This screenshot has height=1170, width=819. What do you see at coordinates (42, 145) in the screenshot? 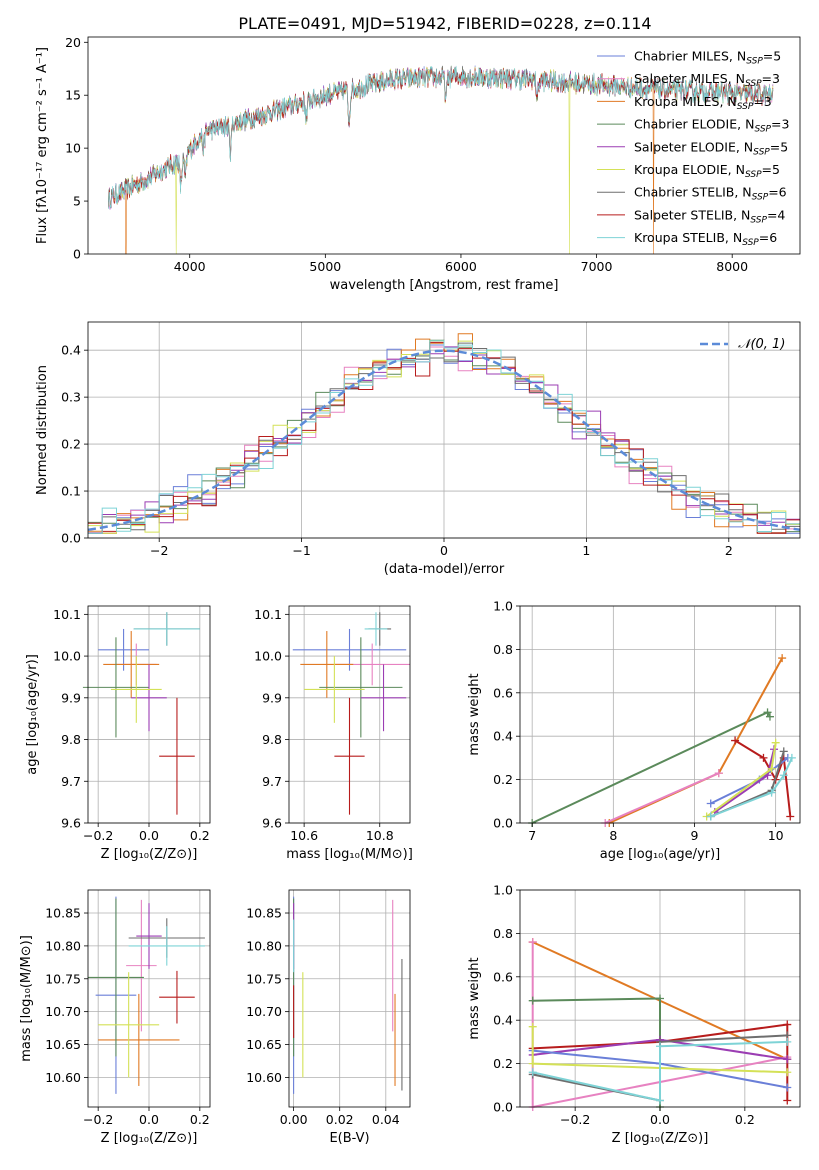
I see `y-axis-label: Flux [fλ10⁻¹⁷ erg cm⁻² s⁻¹ A⁻¹]` at bounding box center [42, 145].